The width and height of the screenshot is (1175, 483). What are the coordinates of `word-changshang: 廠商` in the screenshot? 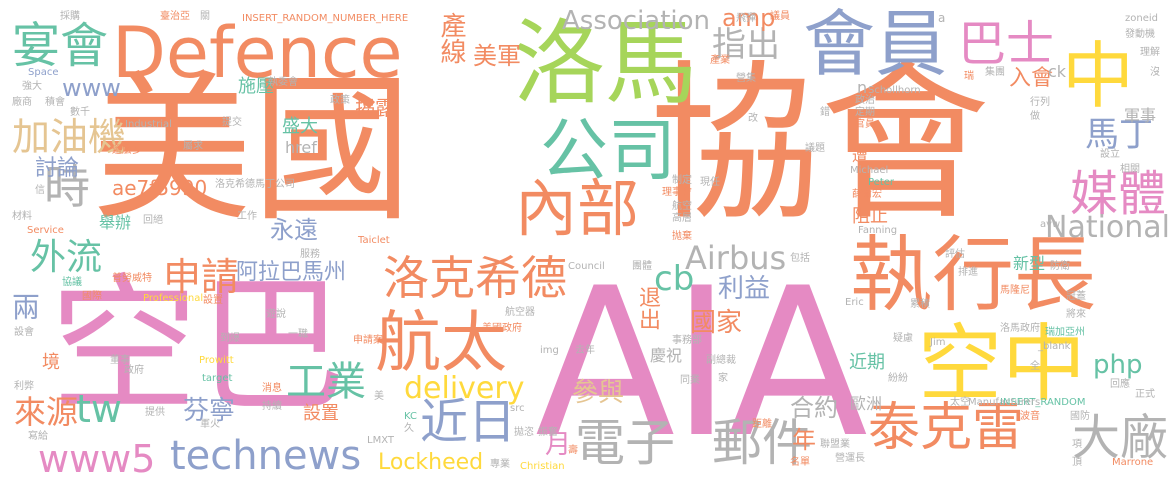 It's located at (22, 102).